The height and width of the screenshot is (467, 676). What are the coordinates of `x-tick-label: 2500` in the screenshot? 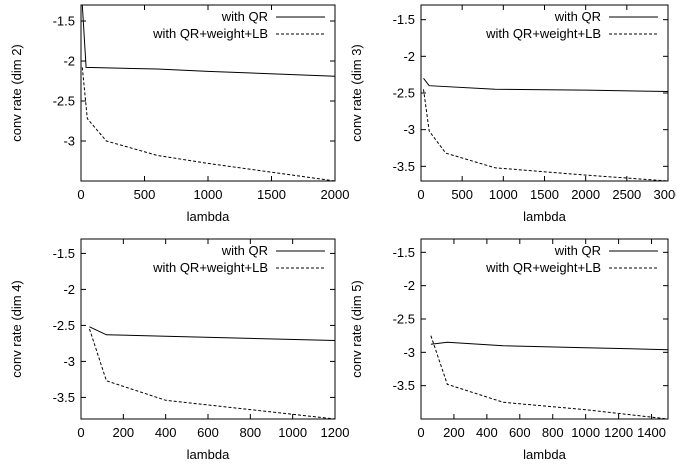 It's located at (626, 194).